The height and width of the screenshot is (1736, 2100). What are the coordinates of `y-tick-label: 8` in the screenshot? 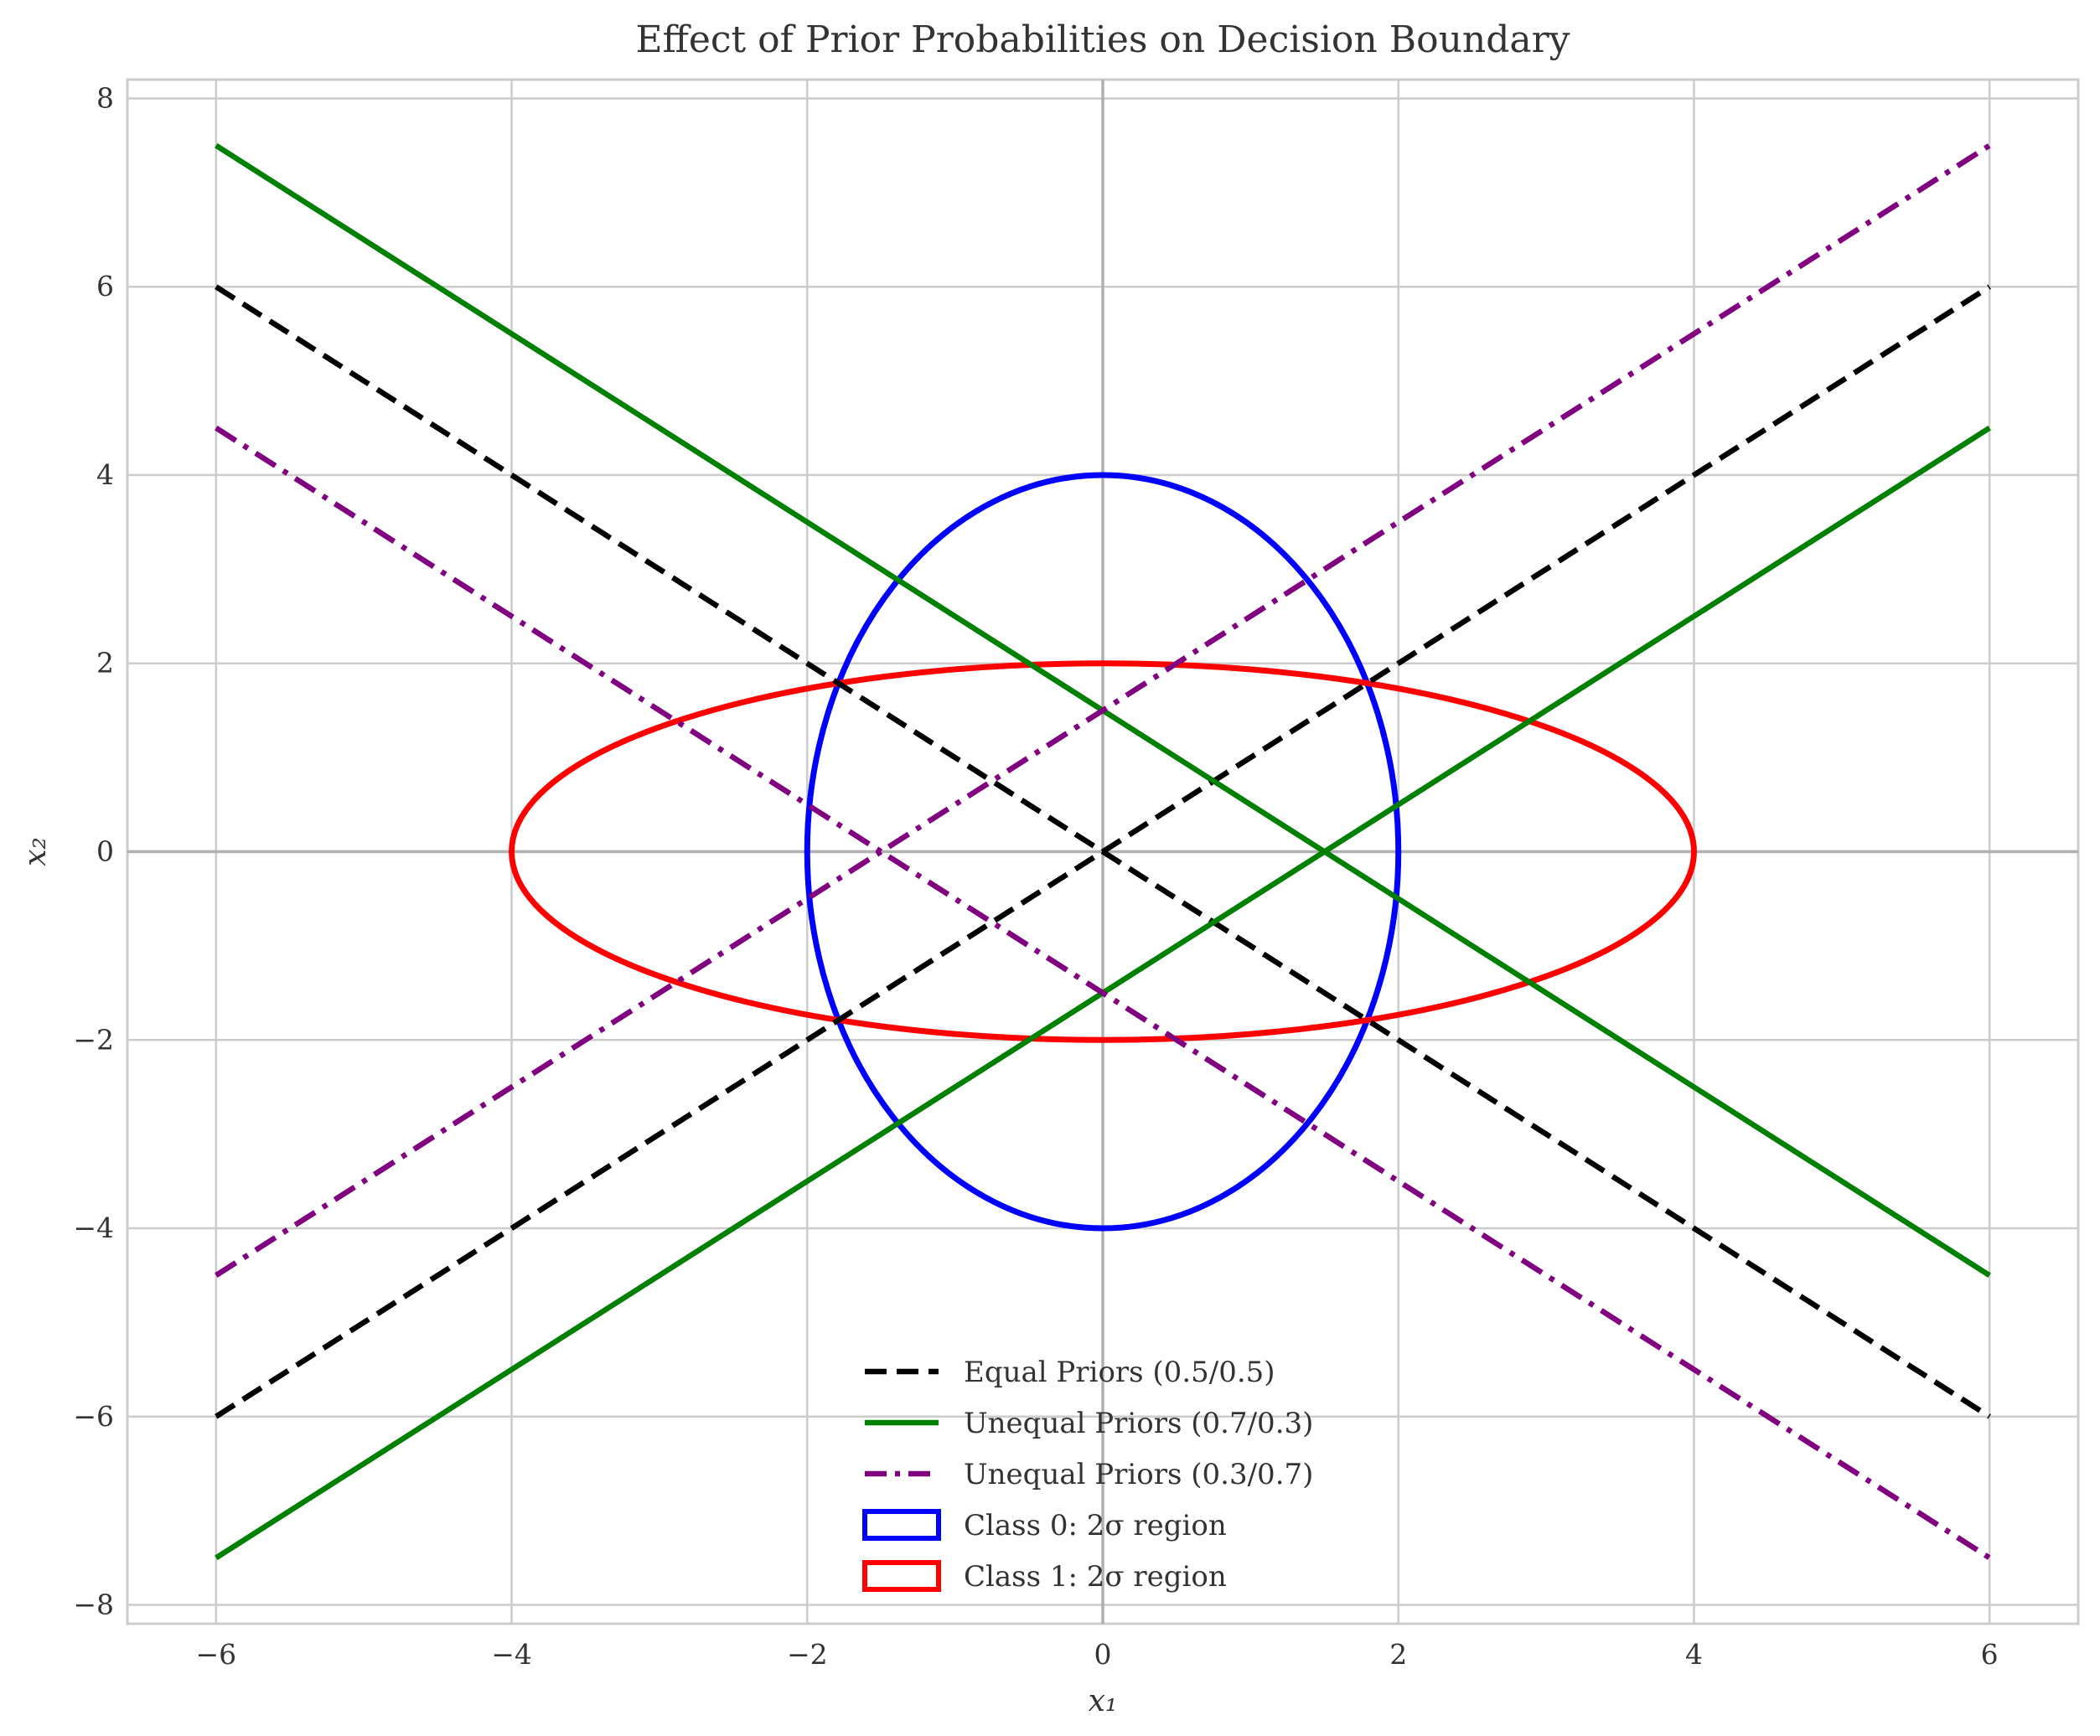 It's located at (105, 97).